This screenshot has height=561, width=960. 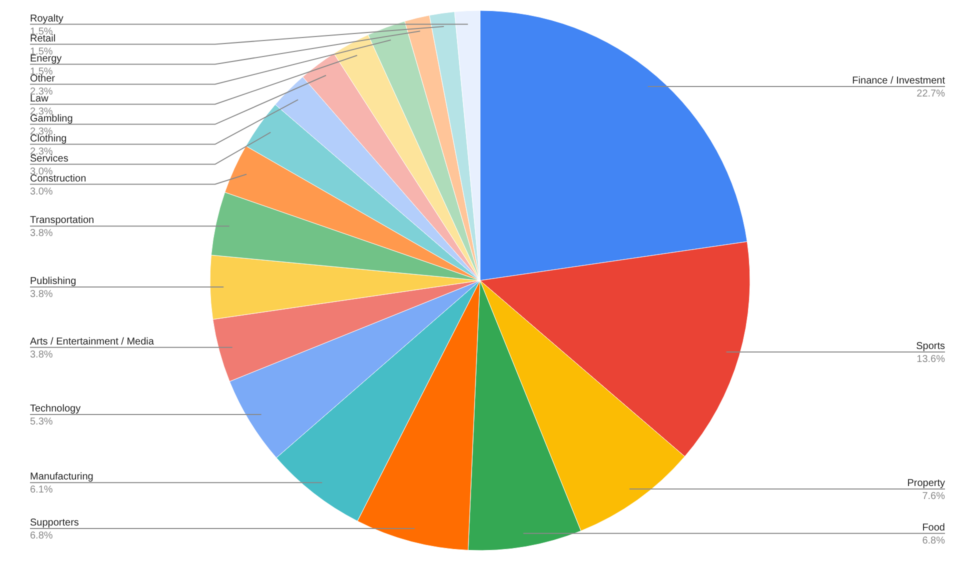 I want to click on slice-label: Manufacturing, so click(x=62, y=477).